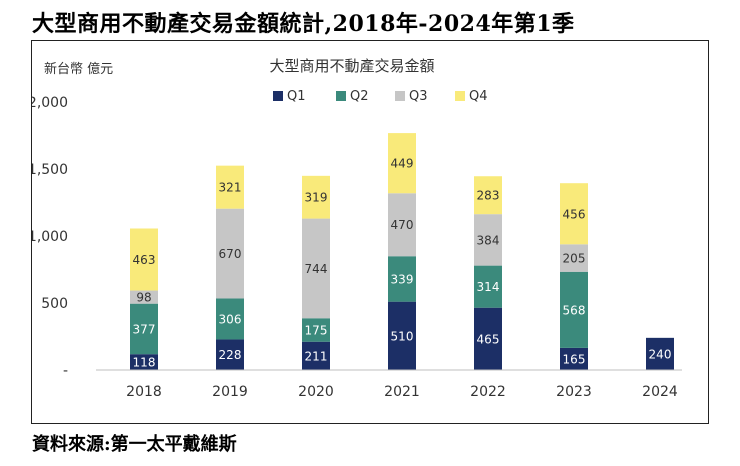 The width and height of the screenshot is (740, 466). What do you see at coordinates (660, 392) in the screenshot?
I see `x-tick-label-2024: 2024` at bounding box center [660, 392].